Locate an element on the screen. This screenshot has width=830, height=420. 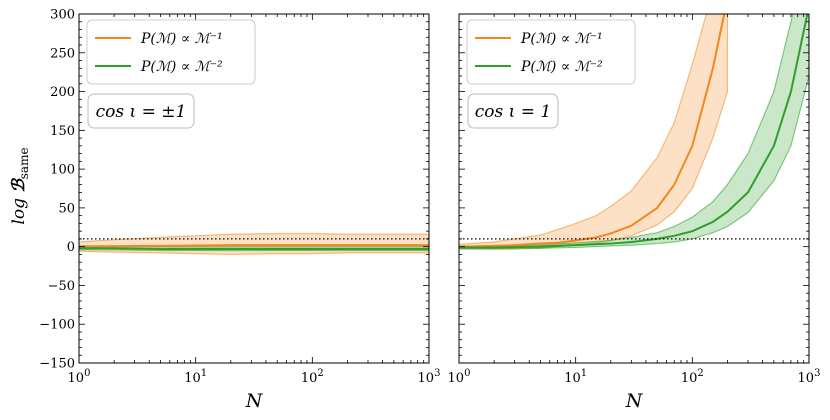
annotation: cos ι = ±1 is located at coordinates (141, 111).